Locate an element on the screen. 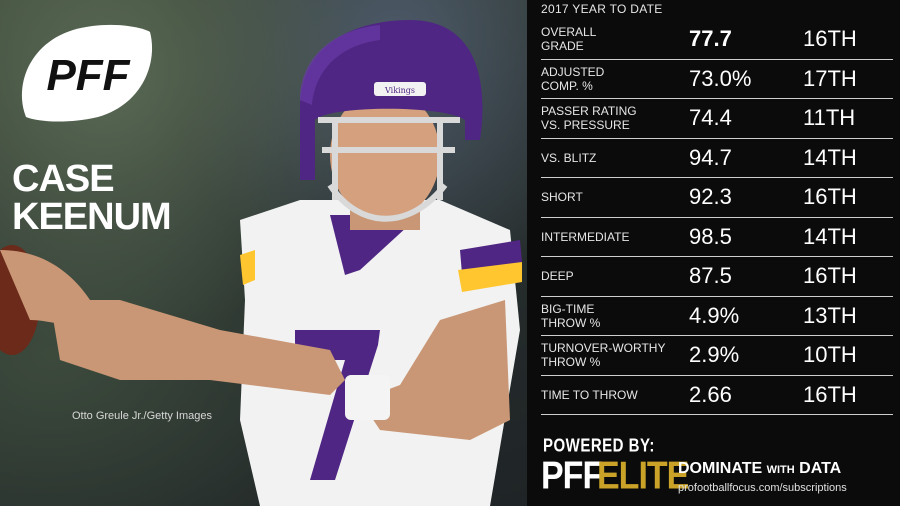 This screenshot has height=506, width=900. player-last-name: KEENUM is located at coordinates (92, 217).